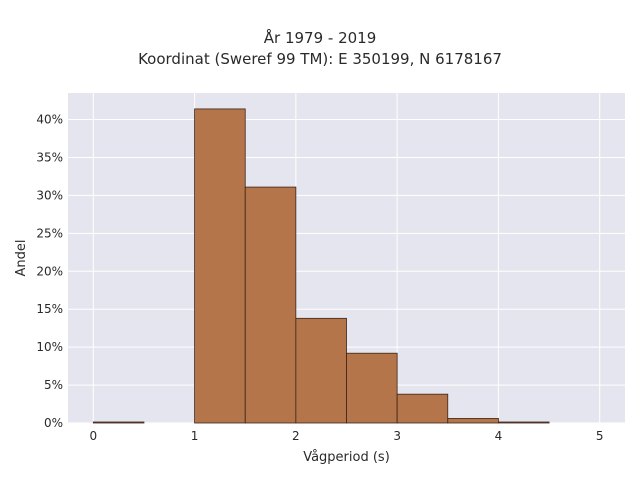  What do you see at coordinates (93, 436) in the screenshot?
I see `x-tick-label: 0` at bounding box center [93, 436].